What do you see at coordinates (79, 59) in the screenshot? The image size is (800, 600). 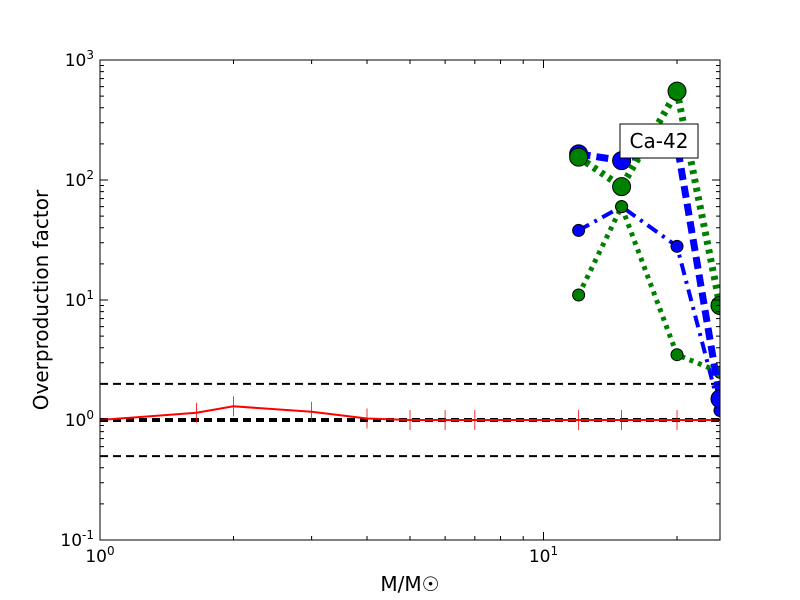 I see `y-tick-label: 10³` at bounding box center [79, 59].